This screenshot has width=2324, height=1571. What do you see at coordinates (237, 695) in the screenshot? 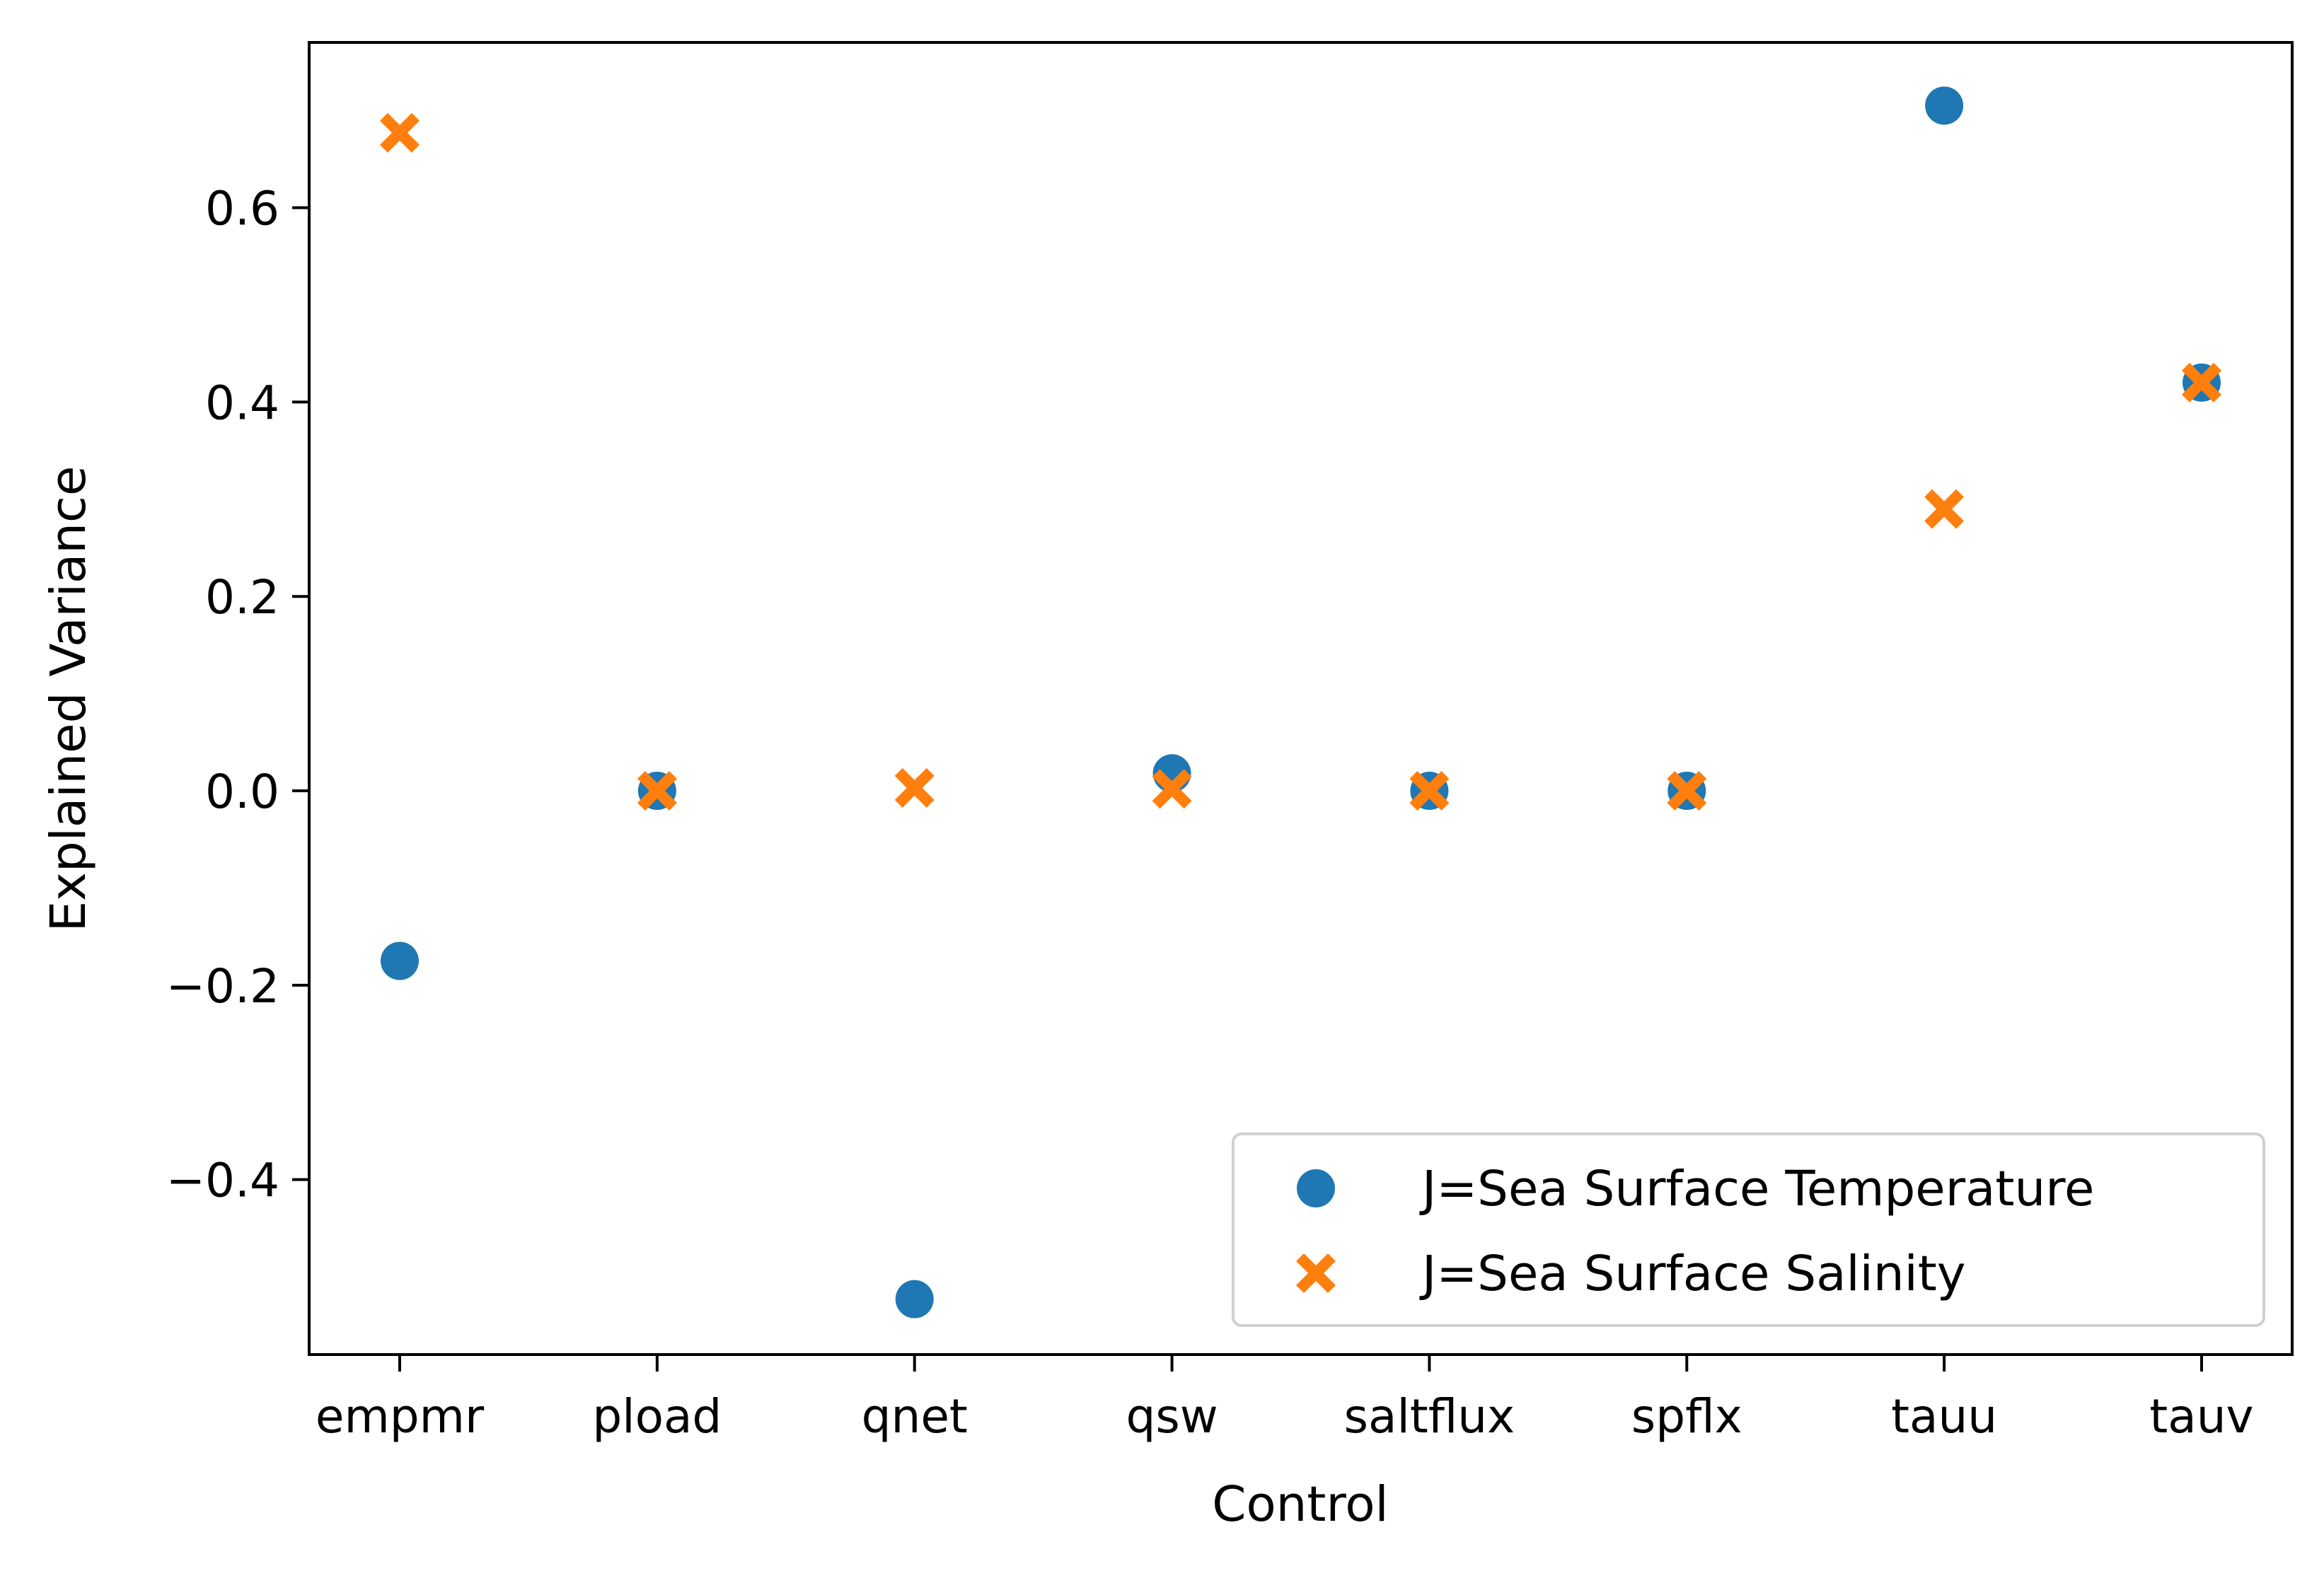
I see `y-axis: −0.4 −0.2 0.0 0.2 0.4 0.6` at bounding box center [237, 695].